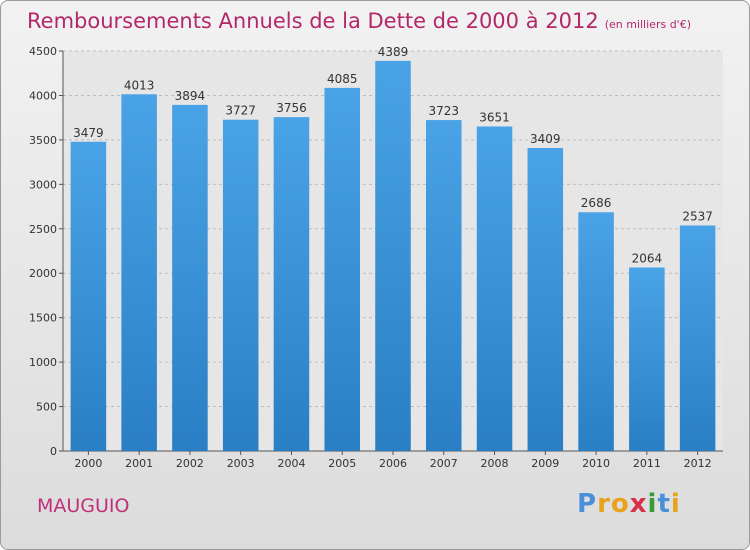 This screenshot has width=750, height=550. Describe the element at coordinates (697, 216) in the screenshot. I see `value-label-2012: 2537` at that location.